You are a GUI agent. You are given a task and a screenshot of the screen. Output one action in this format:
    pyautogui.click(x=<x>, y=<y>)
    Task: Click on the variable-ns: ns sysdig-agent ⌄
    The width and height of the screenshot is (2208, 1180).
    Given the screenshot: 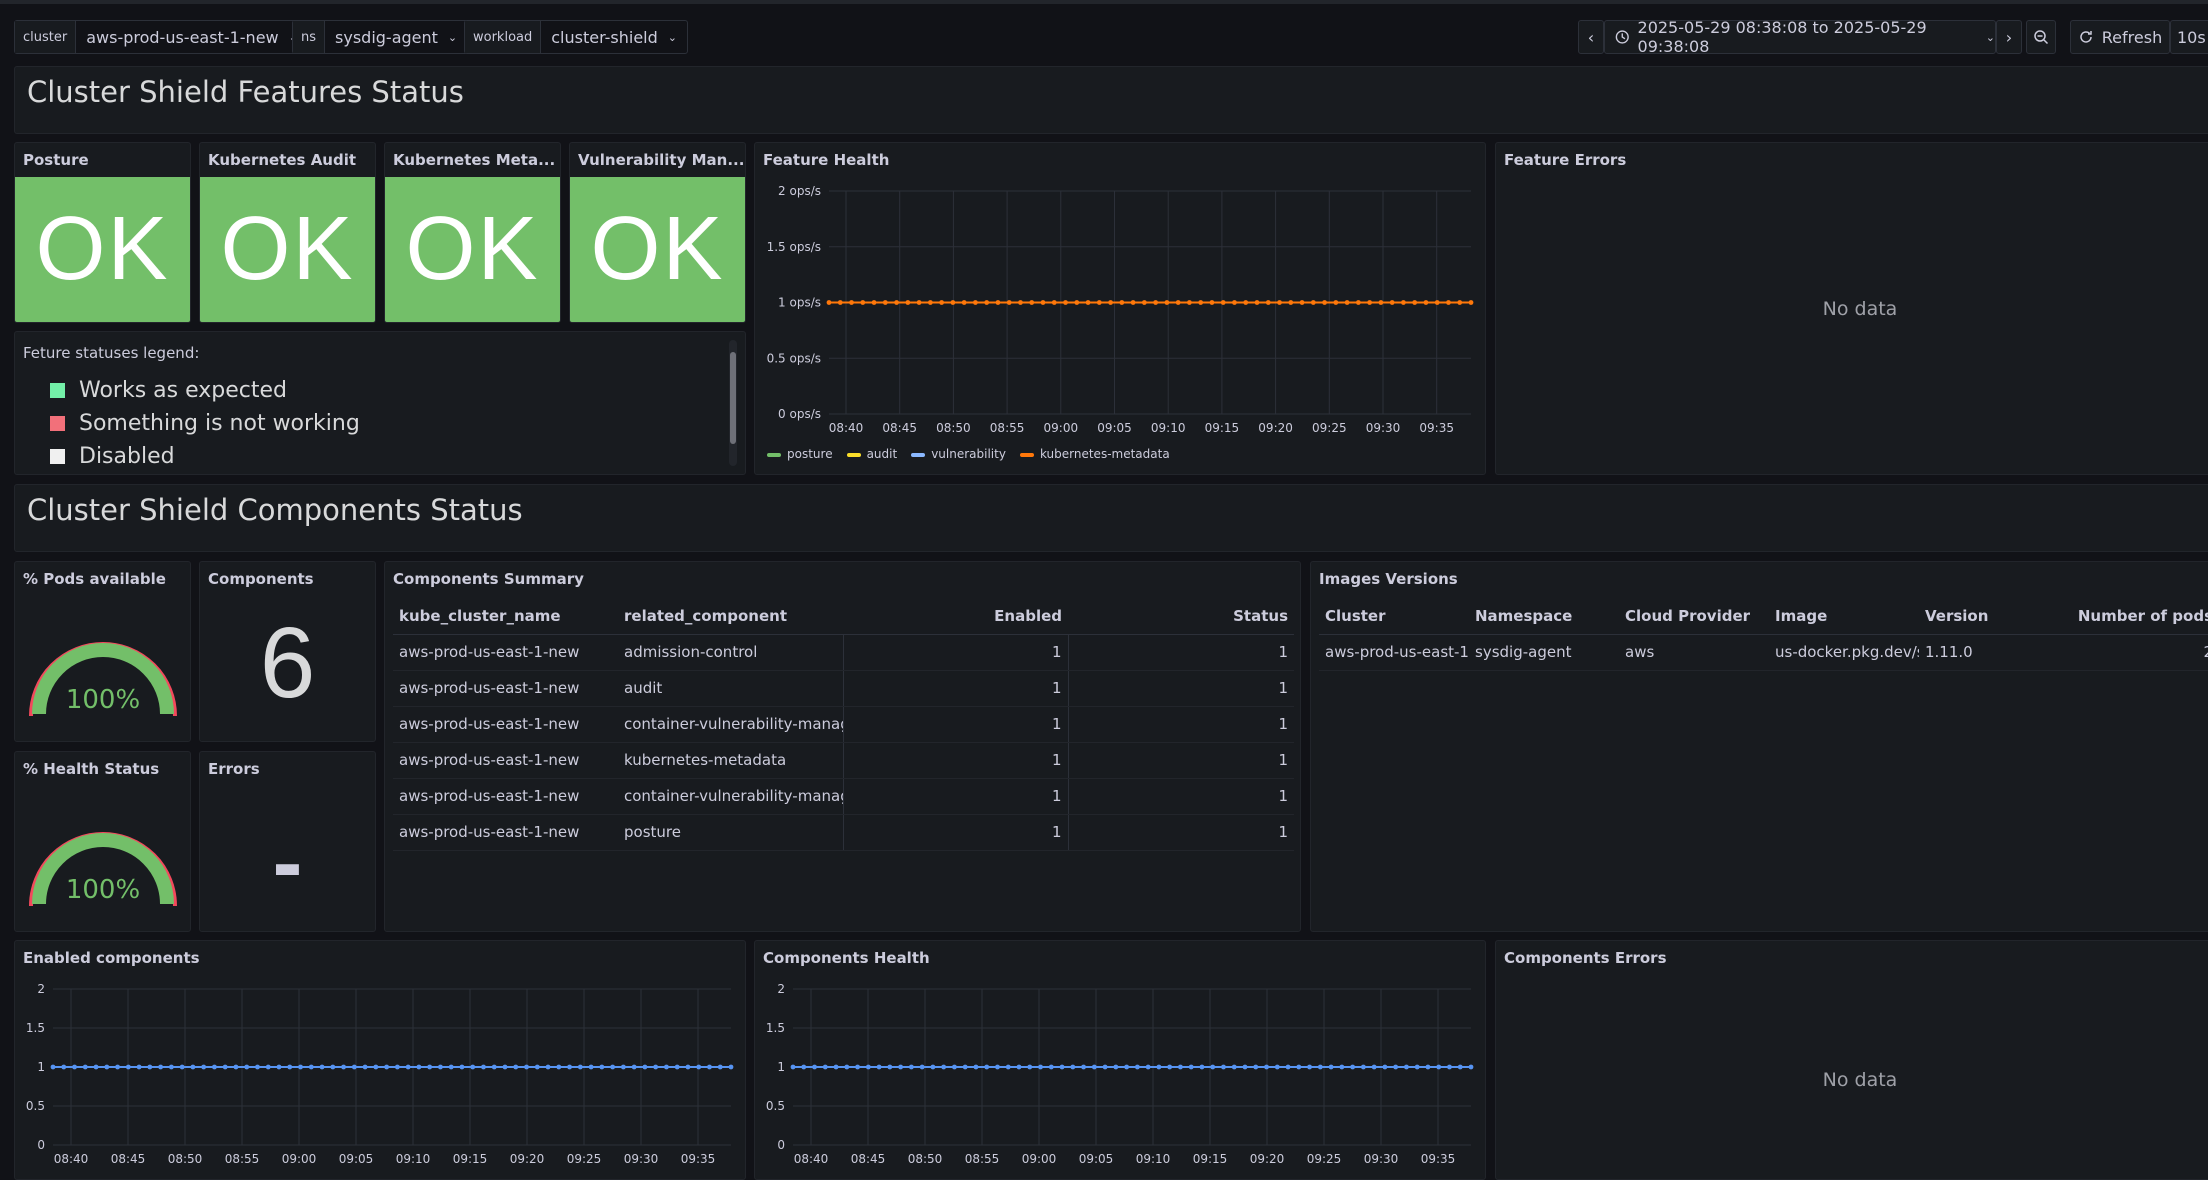 What is the action you would take?
    pyautogui.click(x=380, y=37)
    